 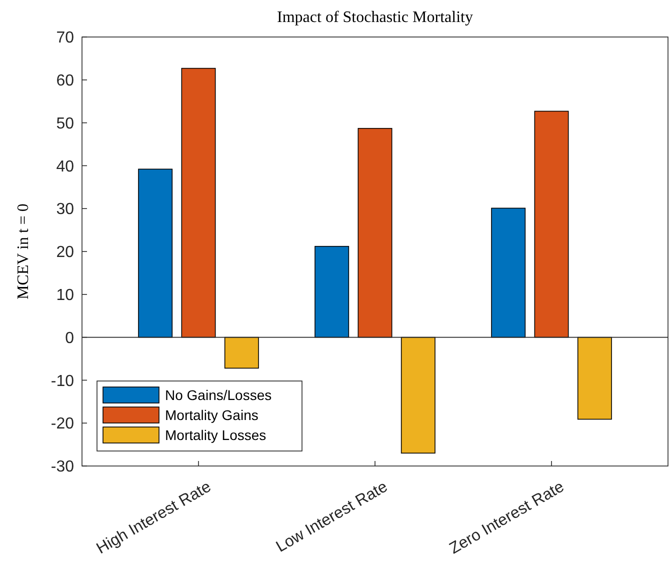 I want to click on legend-label: Mortality Losses, so click(x=215, y=434).